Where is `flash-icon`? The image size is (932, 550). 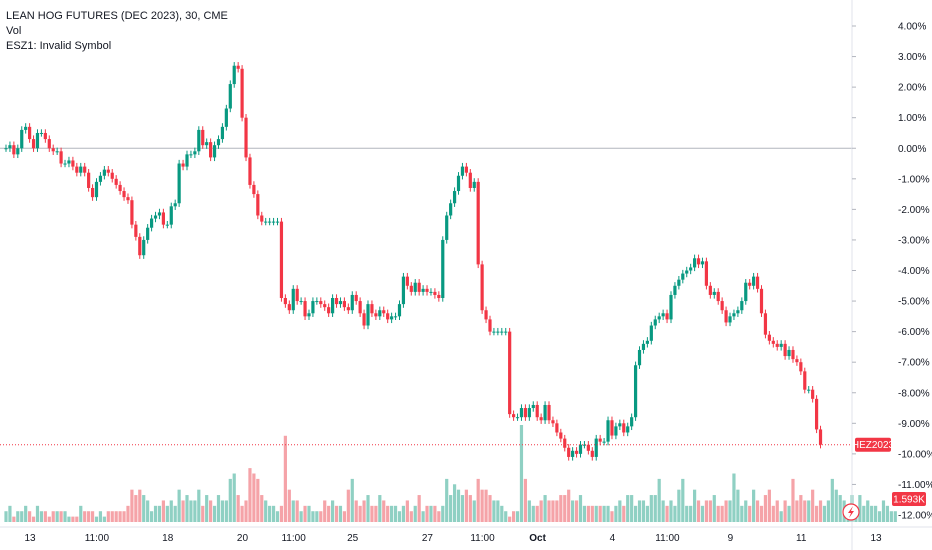 flash-icon is located at coordinates (851, 512).